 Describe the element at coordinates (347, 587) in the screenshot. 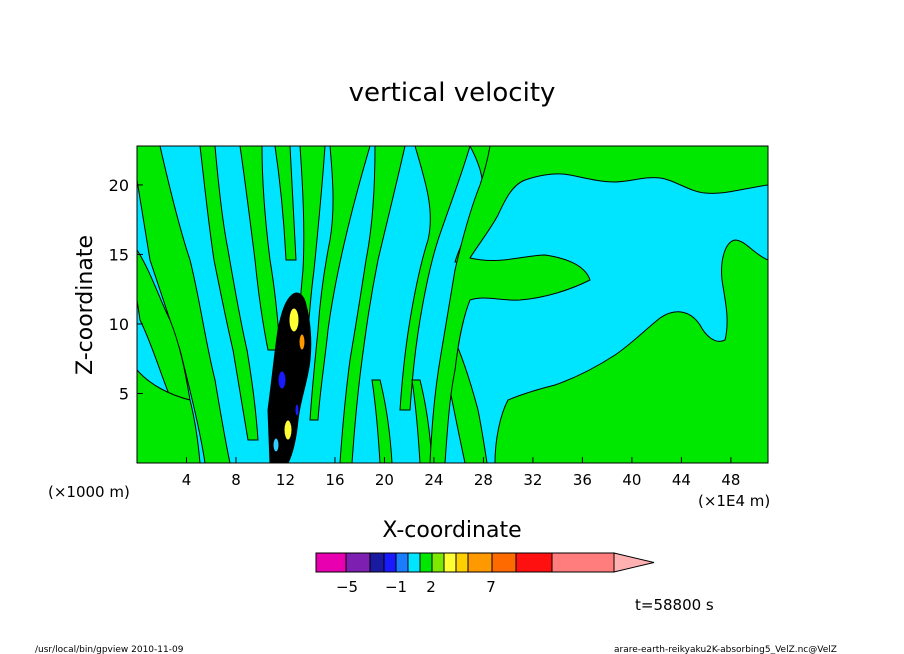

I see `colorbar-tick-label: −5` at that location.